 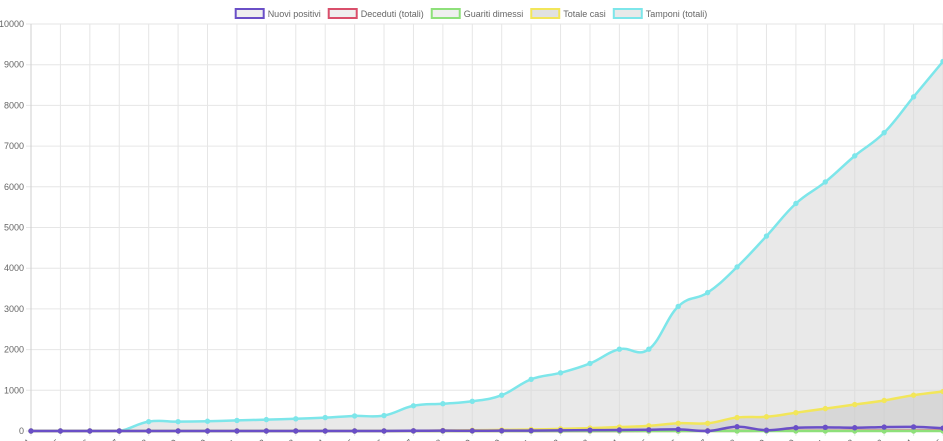 I want to click on legend-label: Nuovi positivi, so click(x=294, y=14).